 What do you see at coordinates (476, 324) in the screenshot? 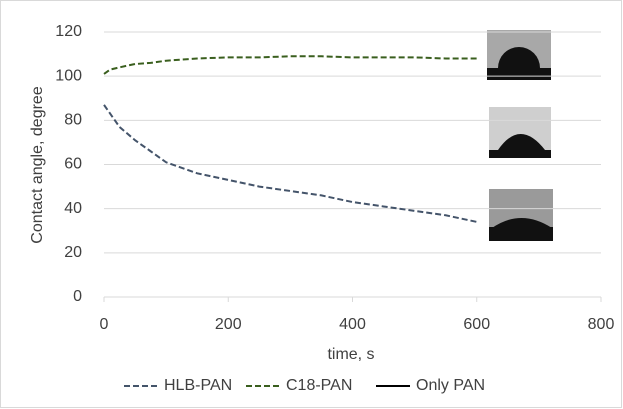
I see `x-tick-label: 600` at bounding box center [476, 324].